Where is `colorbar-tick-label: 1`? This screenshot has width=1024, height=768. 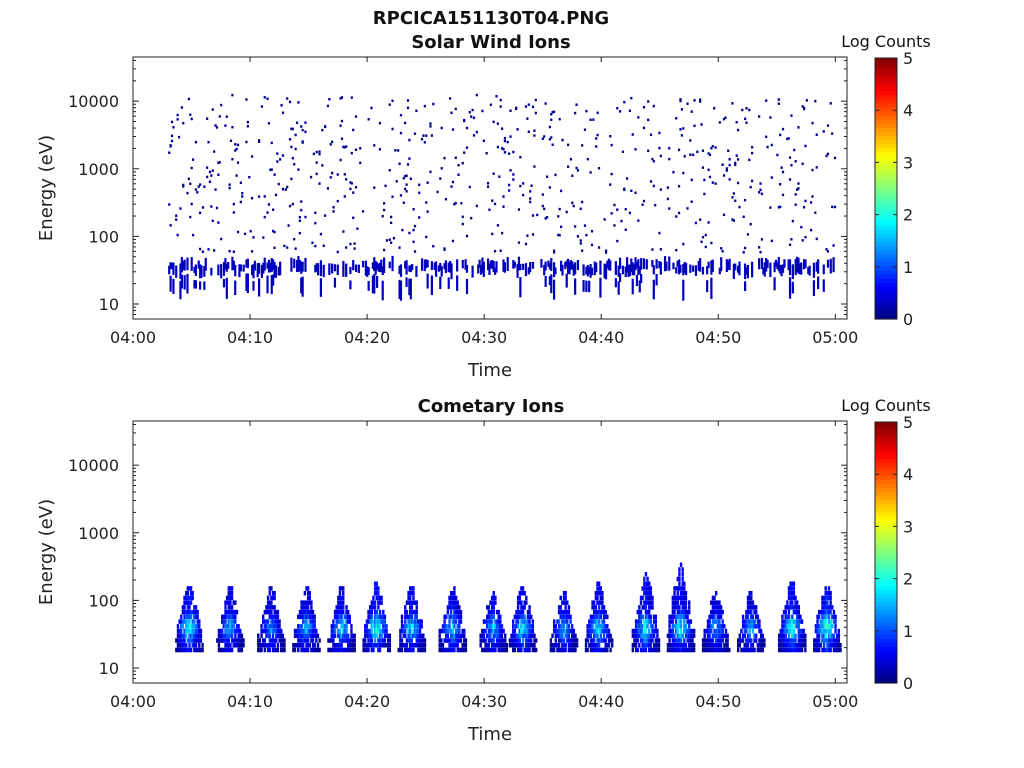
colorbar-tick-label: 1 is located at coordinates (908, 267).